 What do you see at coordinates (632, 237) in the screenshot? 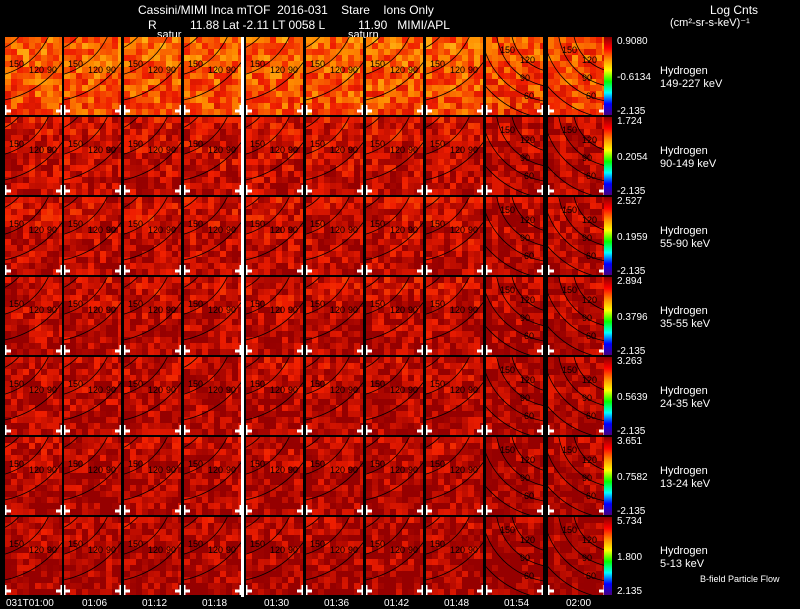
I see `colorbar-mid-label: 0.1959` at bounding box center [632, 237].